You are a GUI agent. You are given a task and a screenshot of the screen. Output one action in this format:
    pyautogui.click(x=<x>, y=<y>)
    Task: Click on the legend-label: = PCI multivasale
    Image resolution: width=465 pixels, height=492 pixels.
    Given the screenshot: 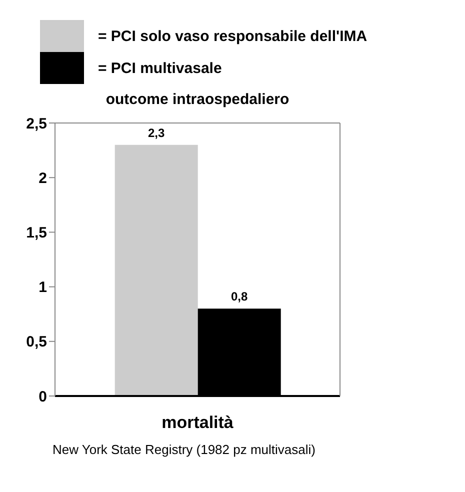 What is the action you would take?
    pyautogui.click(x=160, y=68)
    